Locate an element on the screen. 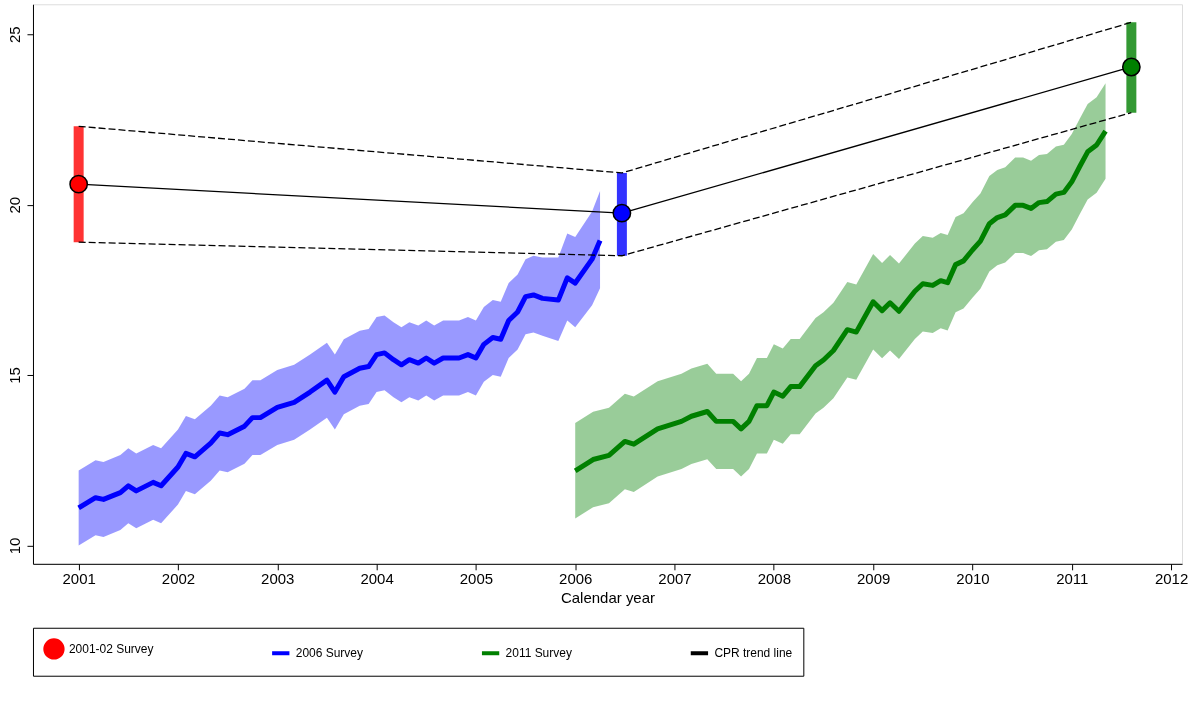 The height and width of the screenshot is (704, 1194). y-tick-label: 10 is located at coordinates (15, 546).